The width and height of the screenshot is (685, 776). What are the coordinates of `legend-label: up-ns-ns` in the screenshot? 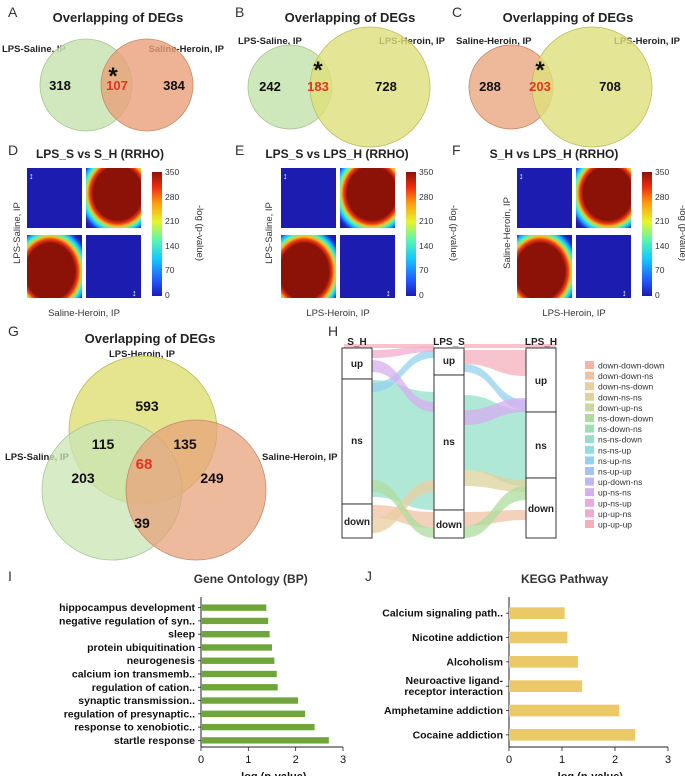 It's located at (614, 493).